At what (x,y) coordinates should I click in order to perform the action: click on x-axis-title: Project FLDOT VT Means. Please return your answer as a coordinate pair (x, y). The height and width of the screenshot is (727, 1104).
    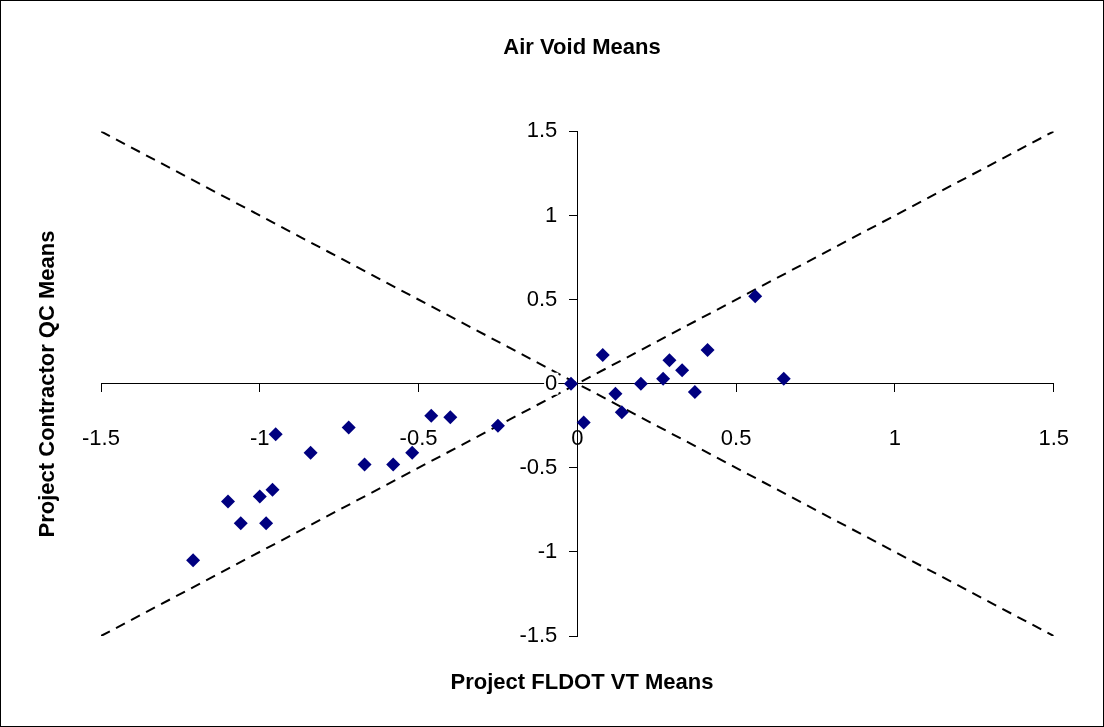
    Looking at the image, I should click on (582, 682).